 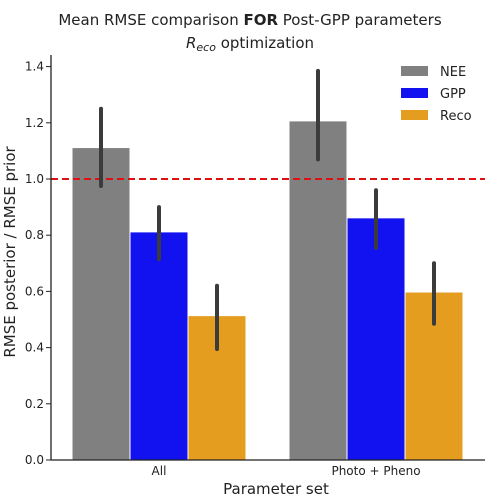 What do you see at coordinates (159, 471) in the screenshot?
I see `x-tick-label: All` at bounding box center [159, 471].